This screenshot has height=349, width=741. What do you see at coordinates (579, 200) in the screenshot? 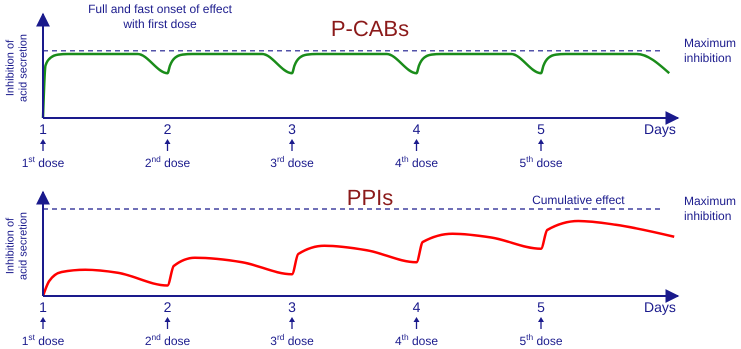
I see `annotation: Cumulative effect` at bounding box center [579, 200].